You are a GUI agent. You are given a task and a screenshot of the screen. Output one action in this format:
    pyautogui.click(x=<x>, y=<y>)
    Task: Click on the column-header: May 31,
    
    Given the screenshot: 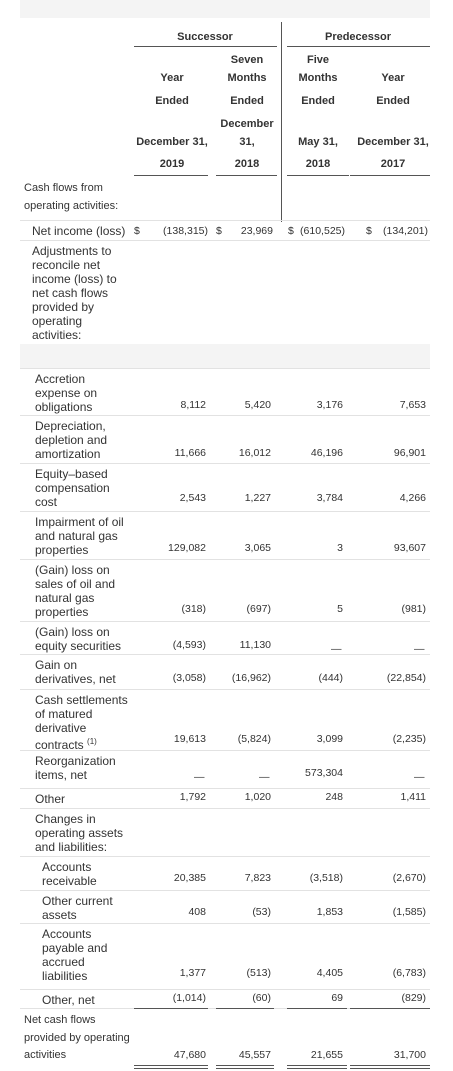 What is the action you would take?
    pyautogui.click(x=318, y=142)
    